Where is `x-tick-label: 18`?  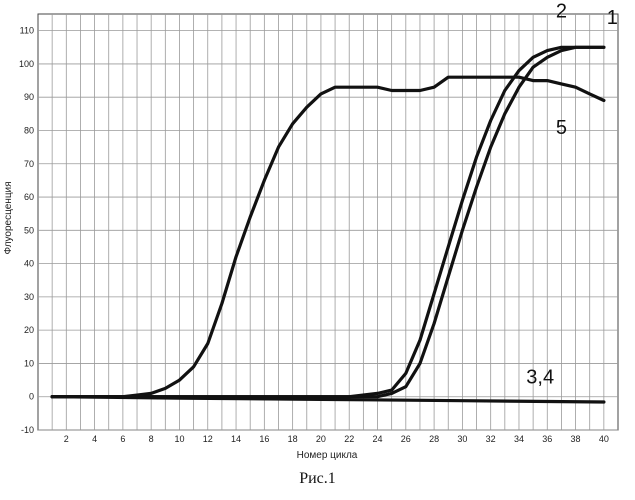 x-tick-label: 18 is located at coordinates (293, 439).